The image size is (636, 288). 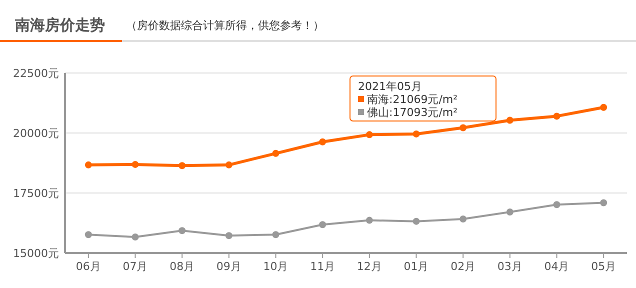 I want to click on x-tick-label: 08月, so click(x=182, y=266).